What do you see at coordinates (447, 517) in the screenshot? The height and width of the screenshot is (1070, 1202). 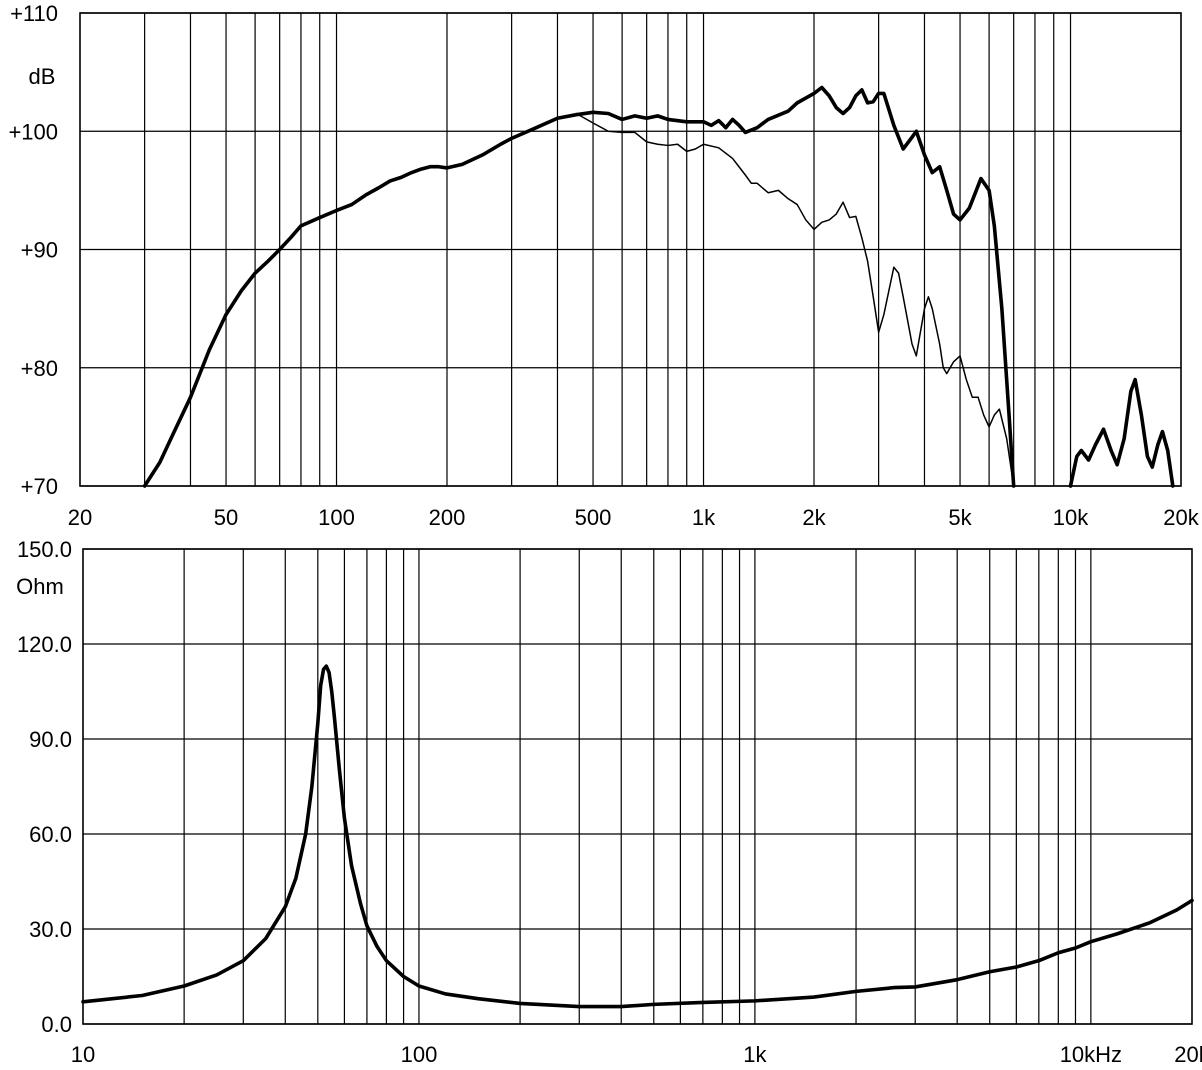 I see `x-tick-label: 200` at bounding box center [447, 517].